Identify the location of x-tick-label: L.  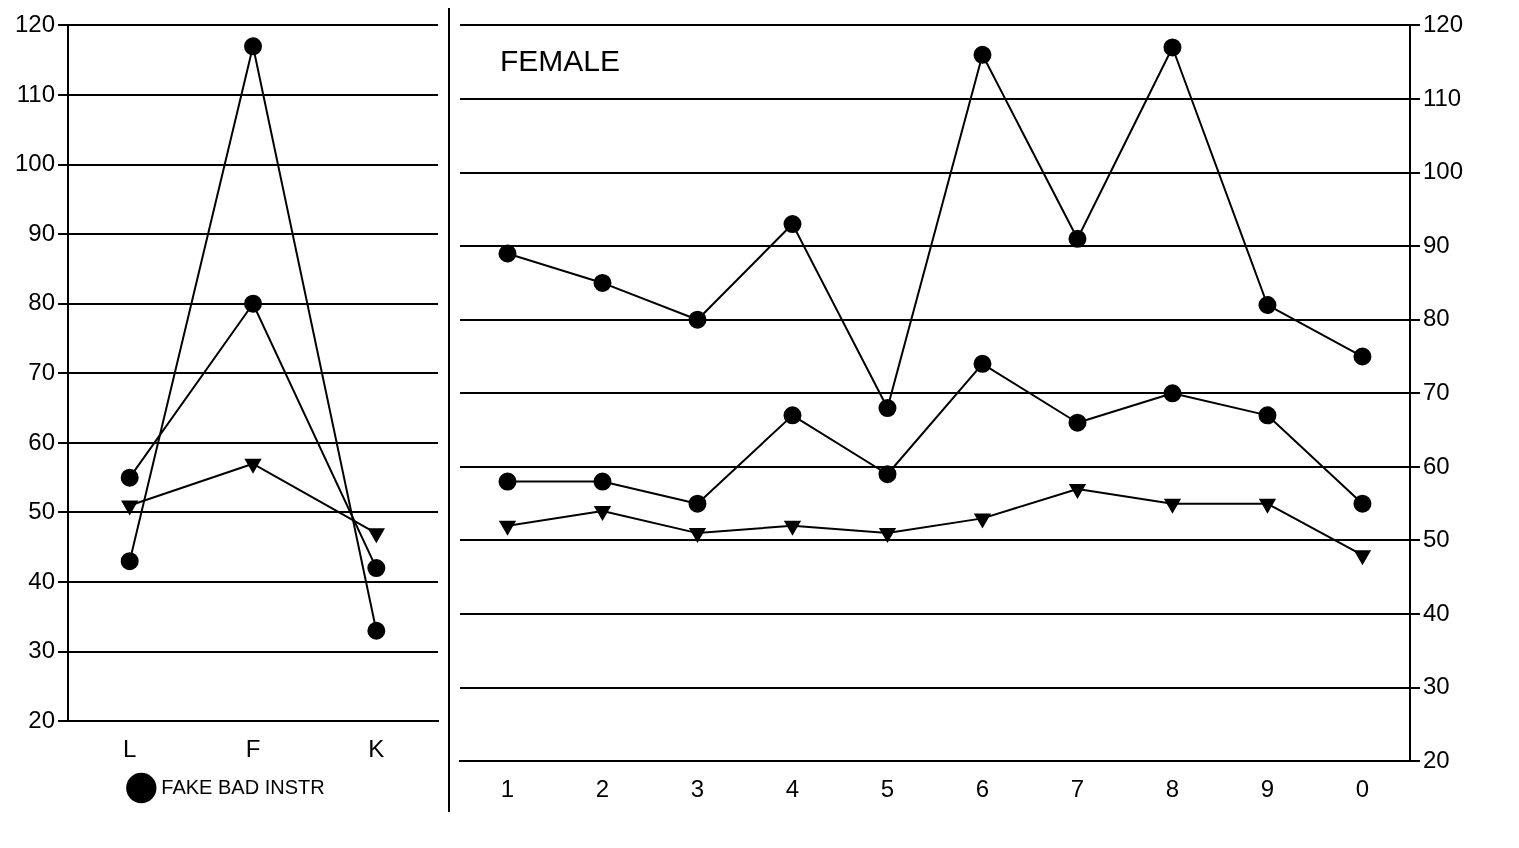
(130, 749).